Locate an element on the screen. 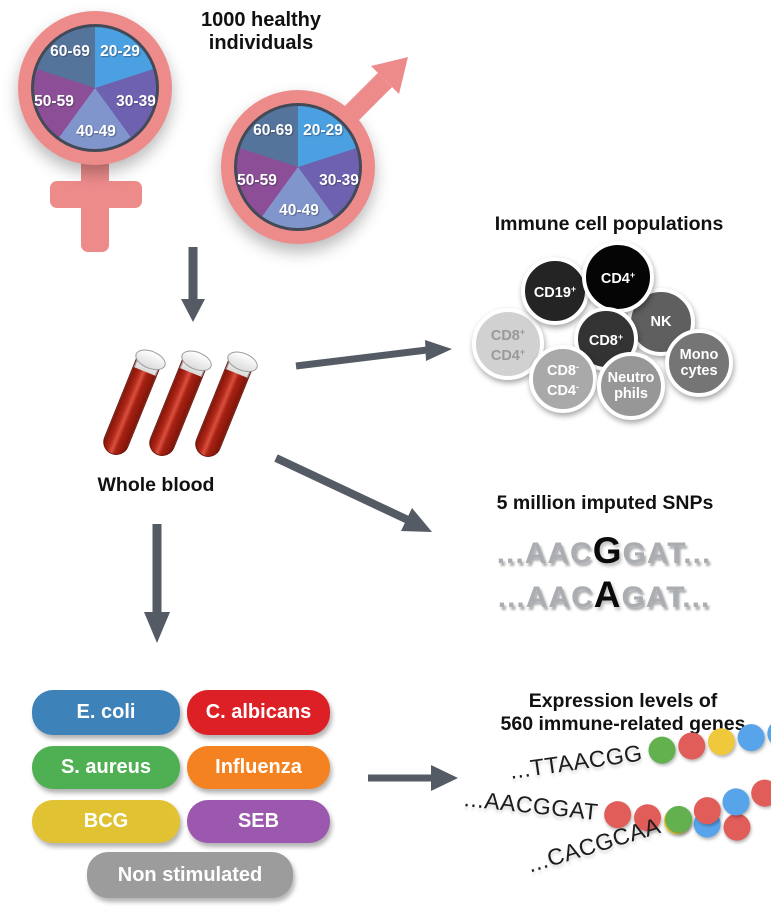  snp-seq-1-pre: ...AAC is located at coordinates (544, 553).